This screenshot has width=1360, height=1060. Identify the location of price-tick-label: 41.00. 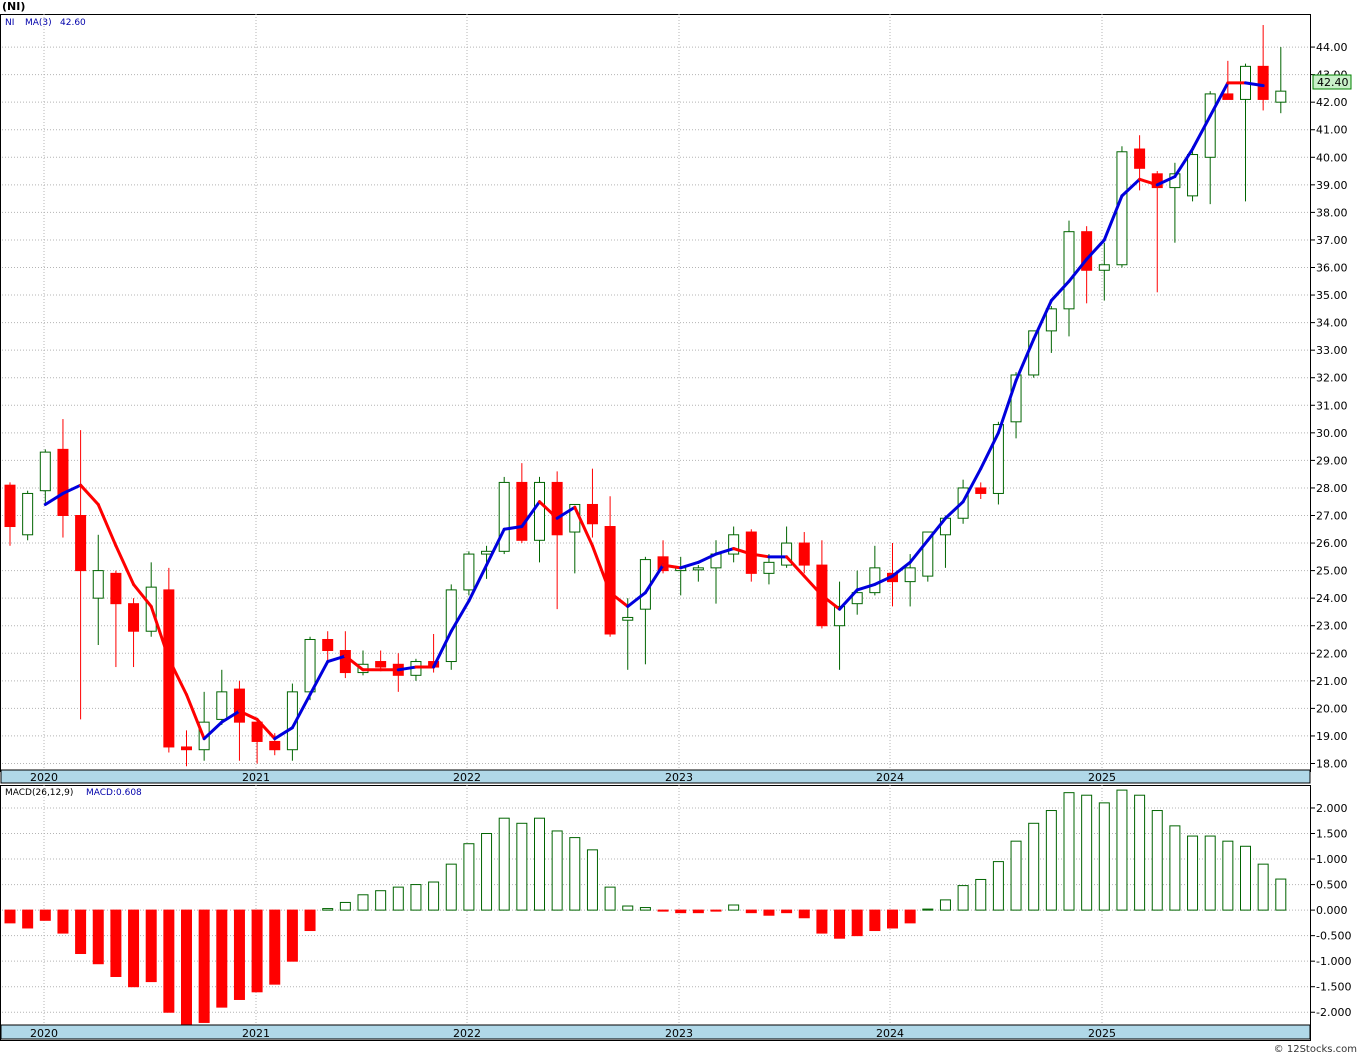
(1332, 130).